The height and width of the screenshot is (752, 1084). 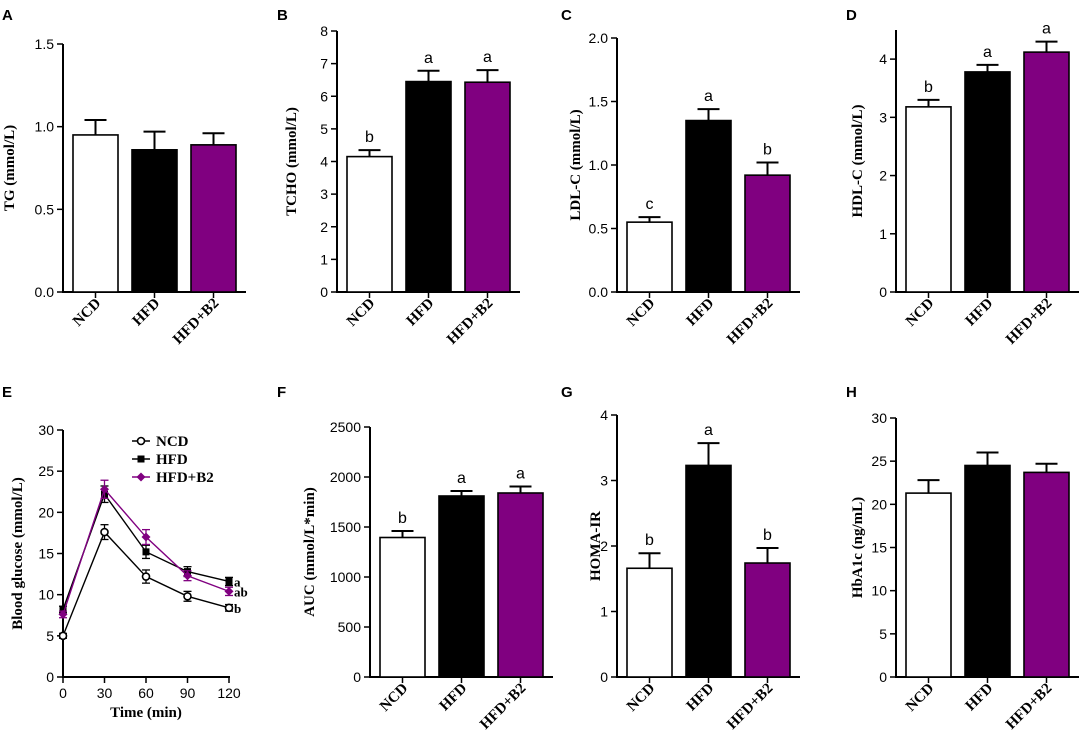 I want to click on y-axis-label: LDL-C (mmol/L), so click(x=576, y=164).